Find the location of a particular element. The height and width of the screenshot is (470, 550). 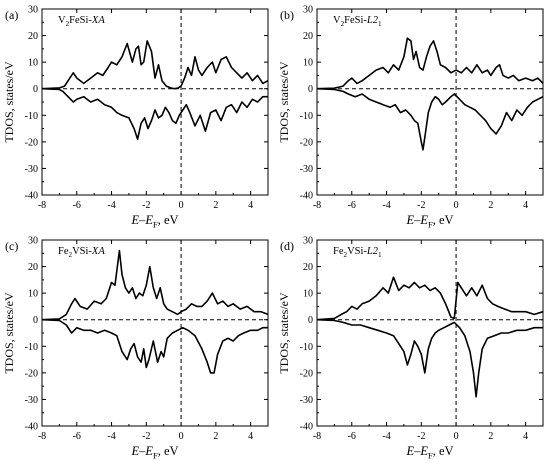

panel-label: (a) is located at coordinates (11, 15).